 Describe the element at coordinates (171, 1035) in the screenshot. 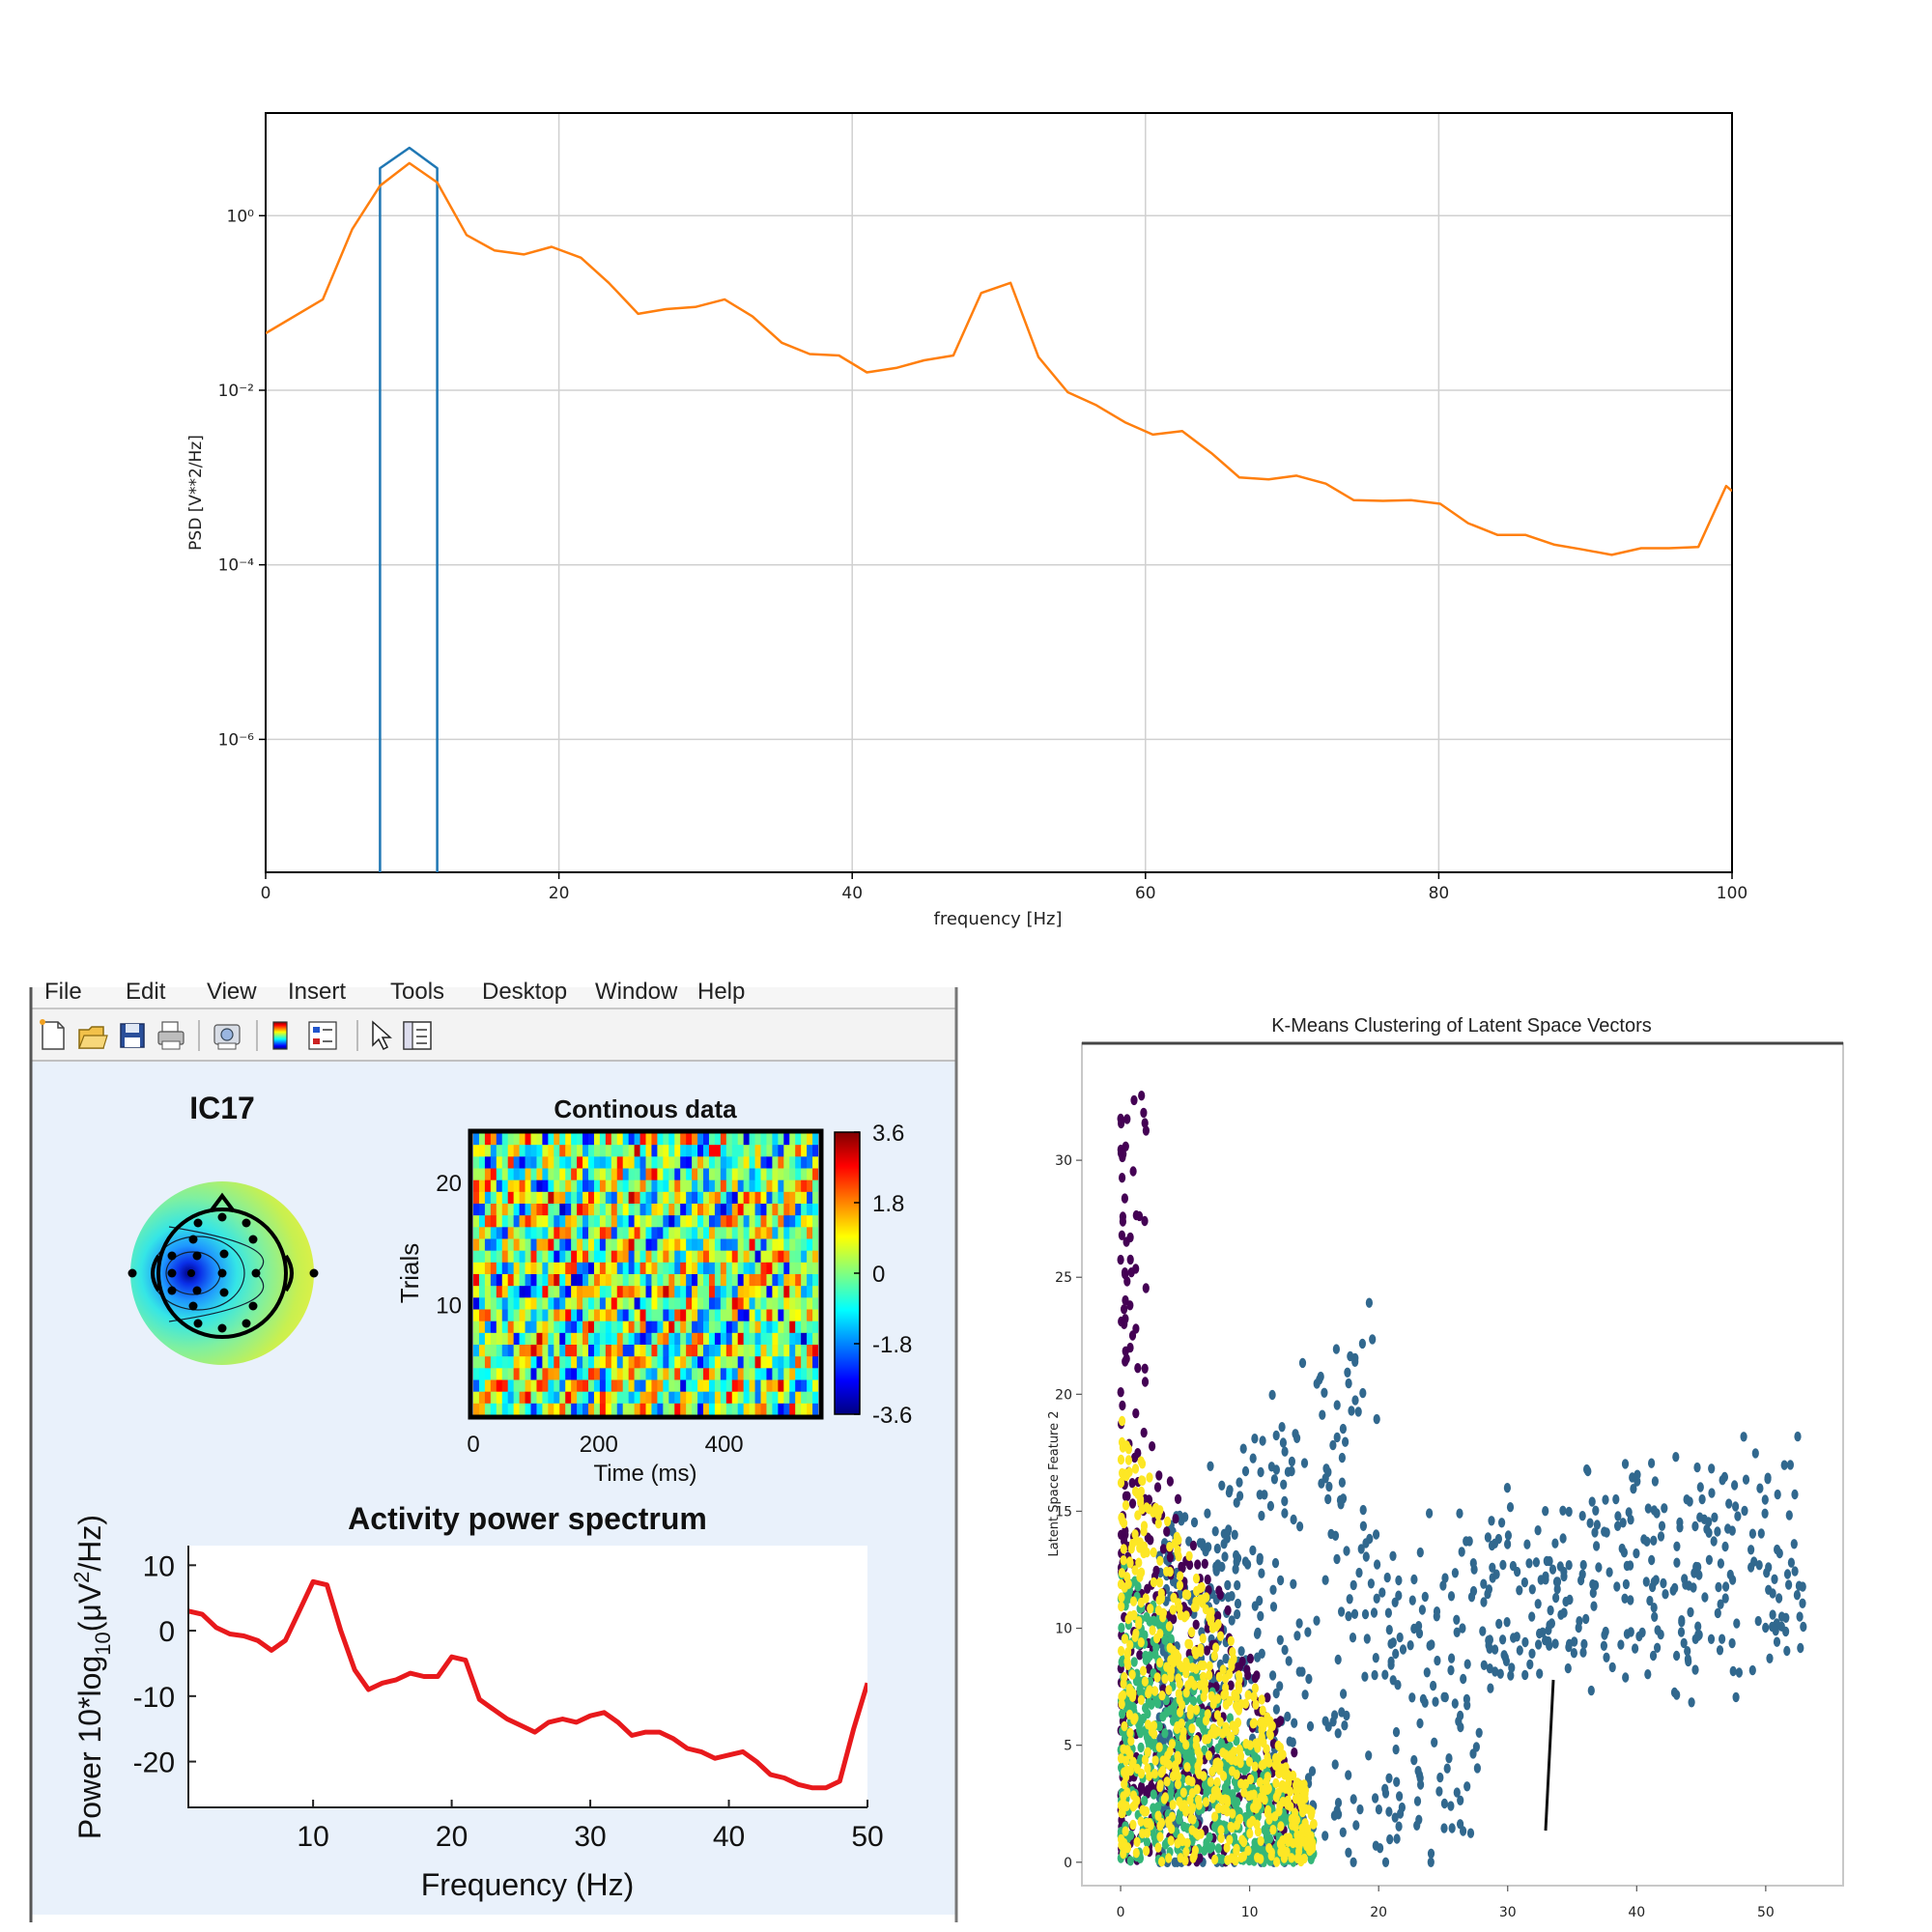

I see `print-icon` at that location.